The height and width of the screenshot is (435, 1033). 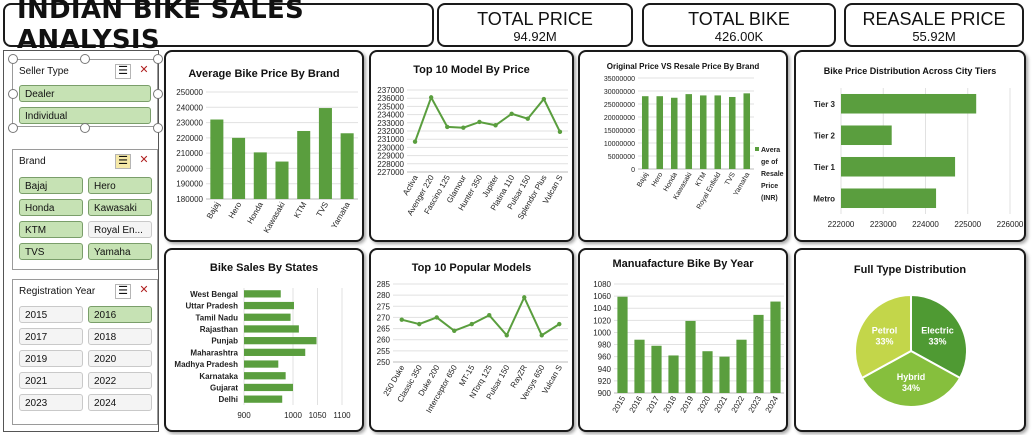 What do you see at coordinates (120, 336) in the screenshot?
I see `slicer-item: 2018` at bounding box center [120, 336].